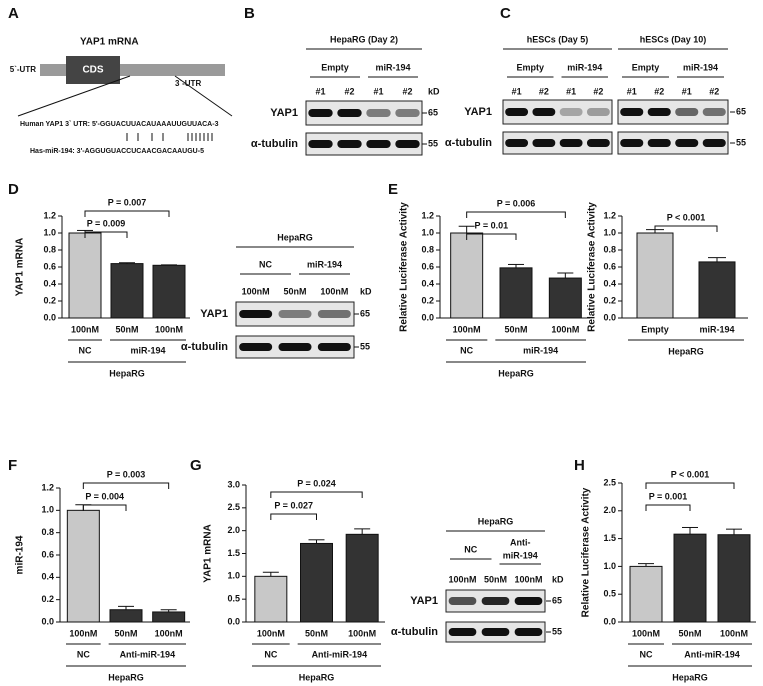  What do you see at coordinates (92, 70) in the screenshot?
I see `cds-label: CDS` at bounding box center [92, 70].